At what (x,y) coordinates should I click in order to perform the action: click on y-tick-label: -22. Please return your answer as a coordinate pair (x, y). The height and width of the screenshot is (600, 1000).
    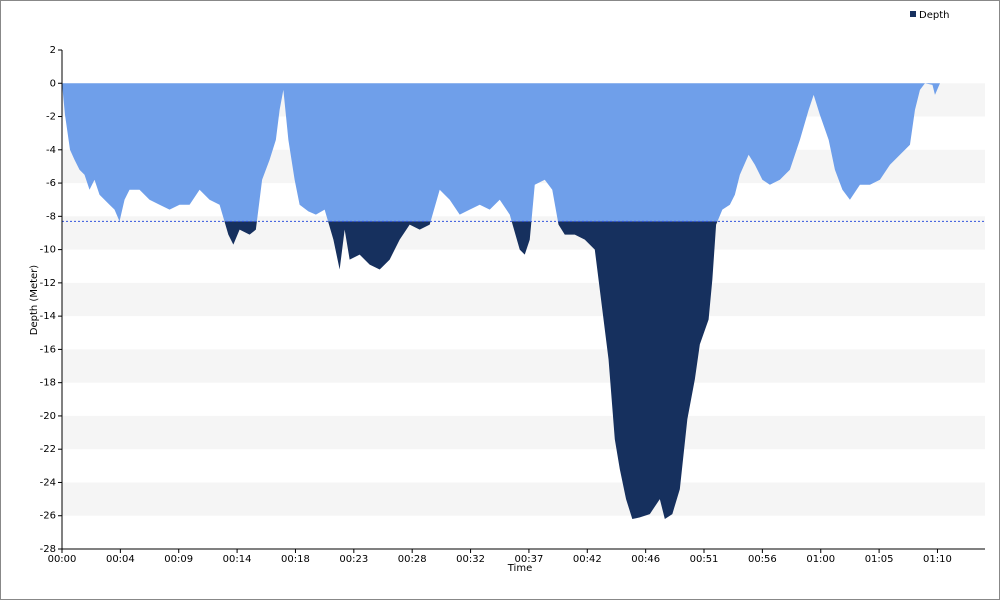
    Looking at the image, I should click on (48, 449).